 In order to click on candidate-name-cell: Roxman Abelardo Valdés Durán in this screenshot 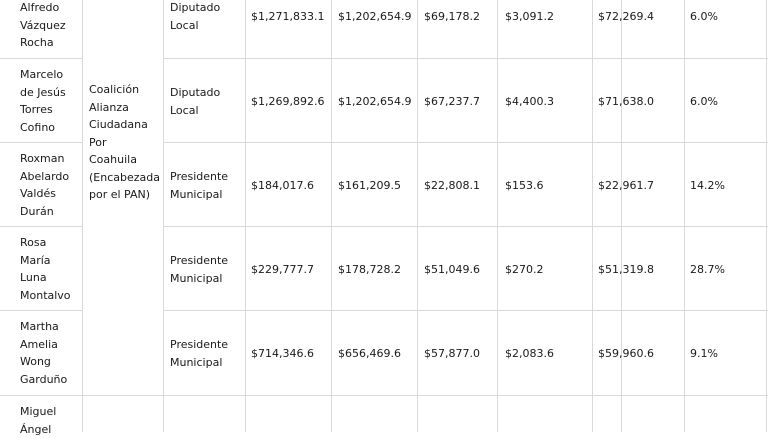, I will do `click(45, 185)`.